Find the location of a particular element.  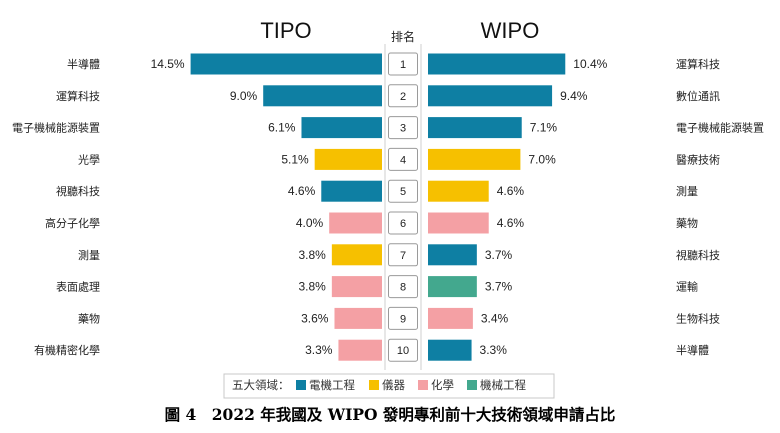

wipo-category-label: 電子機械能源裝置 is located at coordinates (720, 128).